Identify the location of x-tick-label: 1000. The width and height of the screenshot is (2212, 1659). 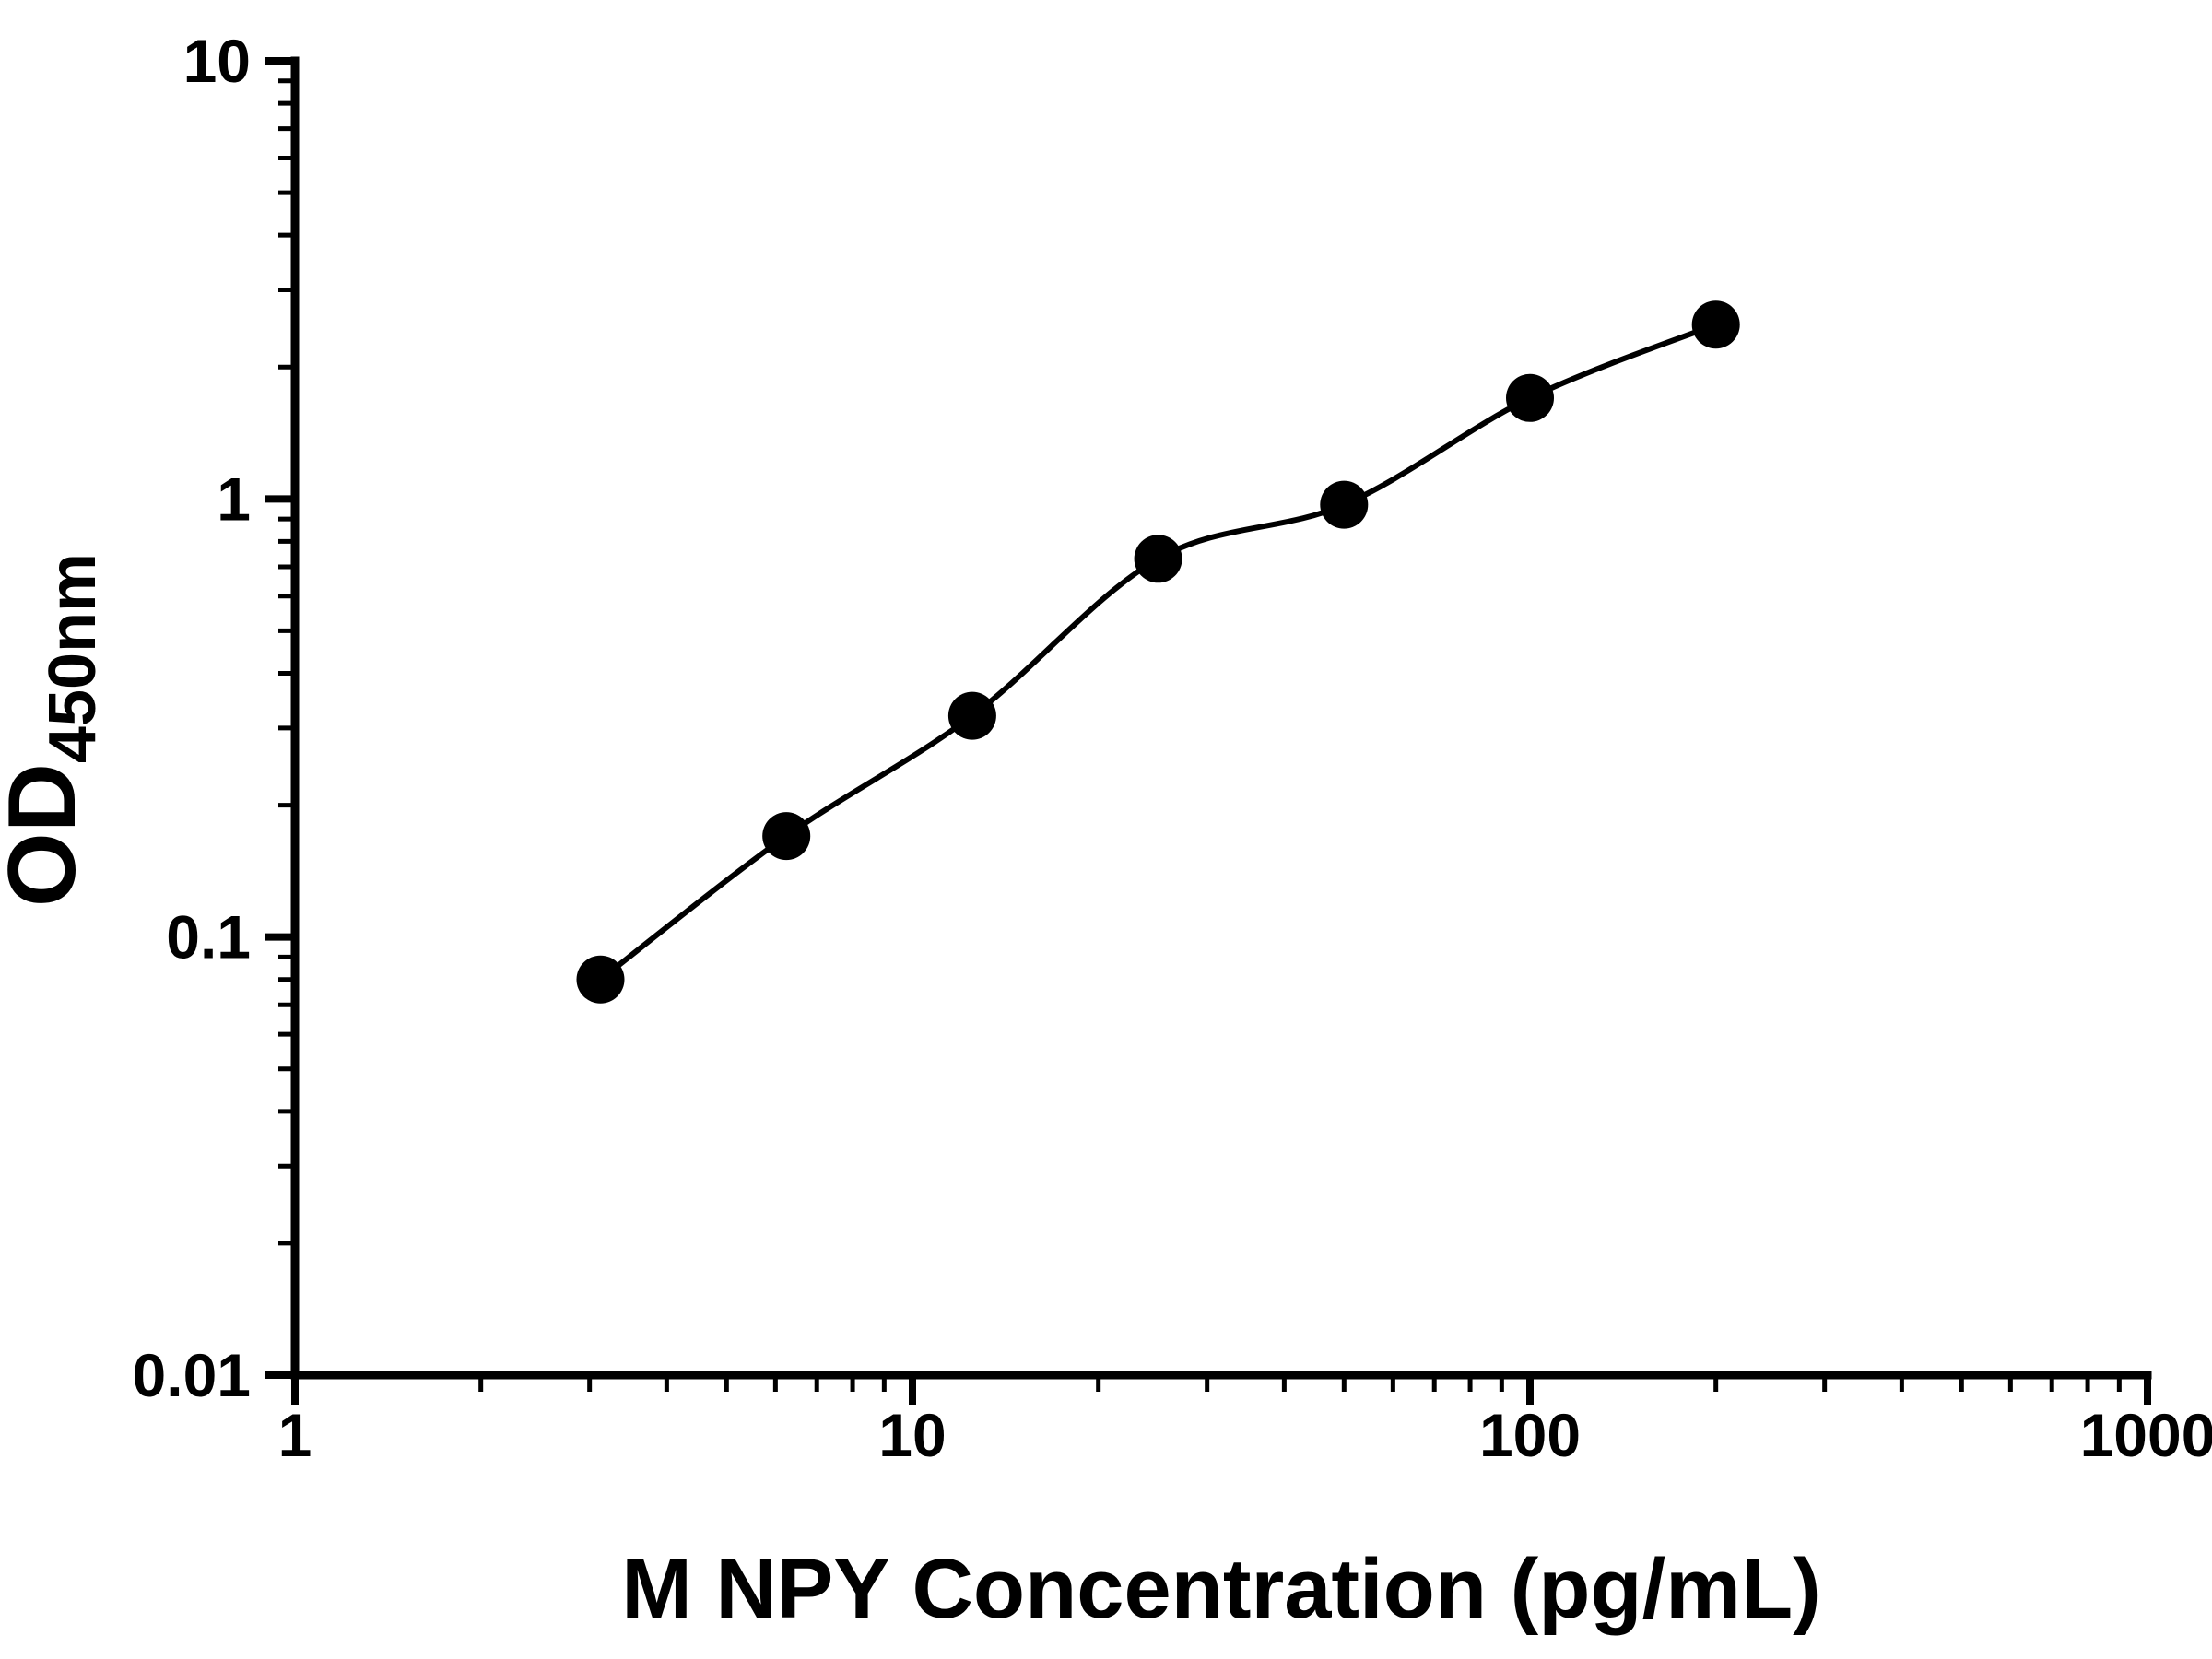
(2146, 1435).